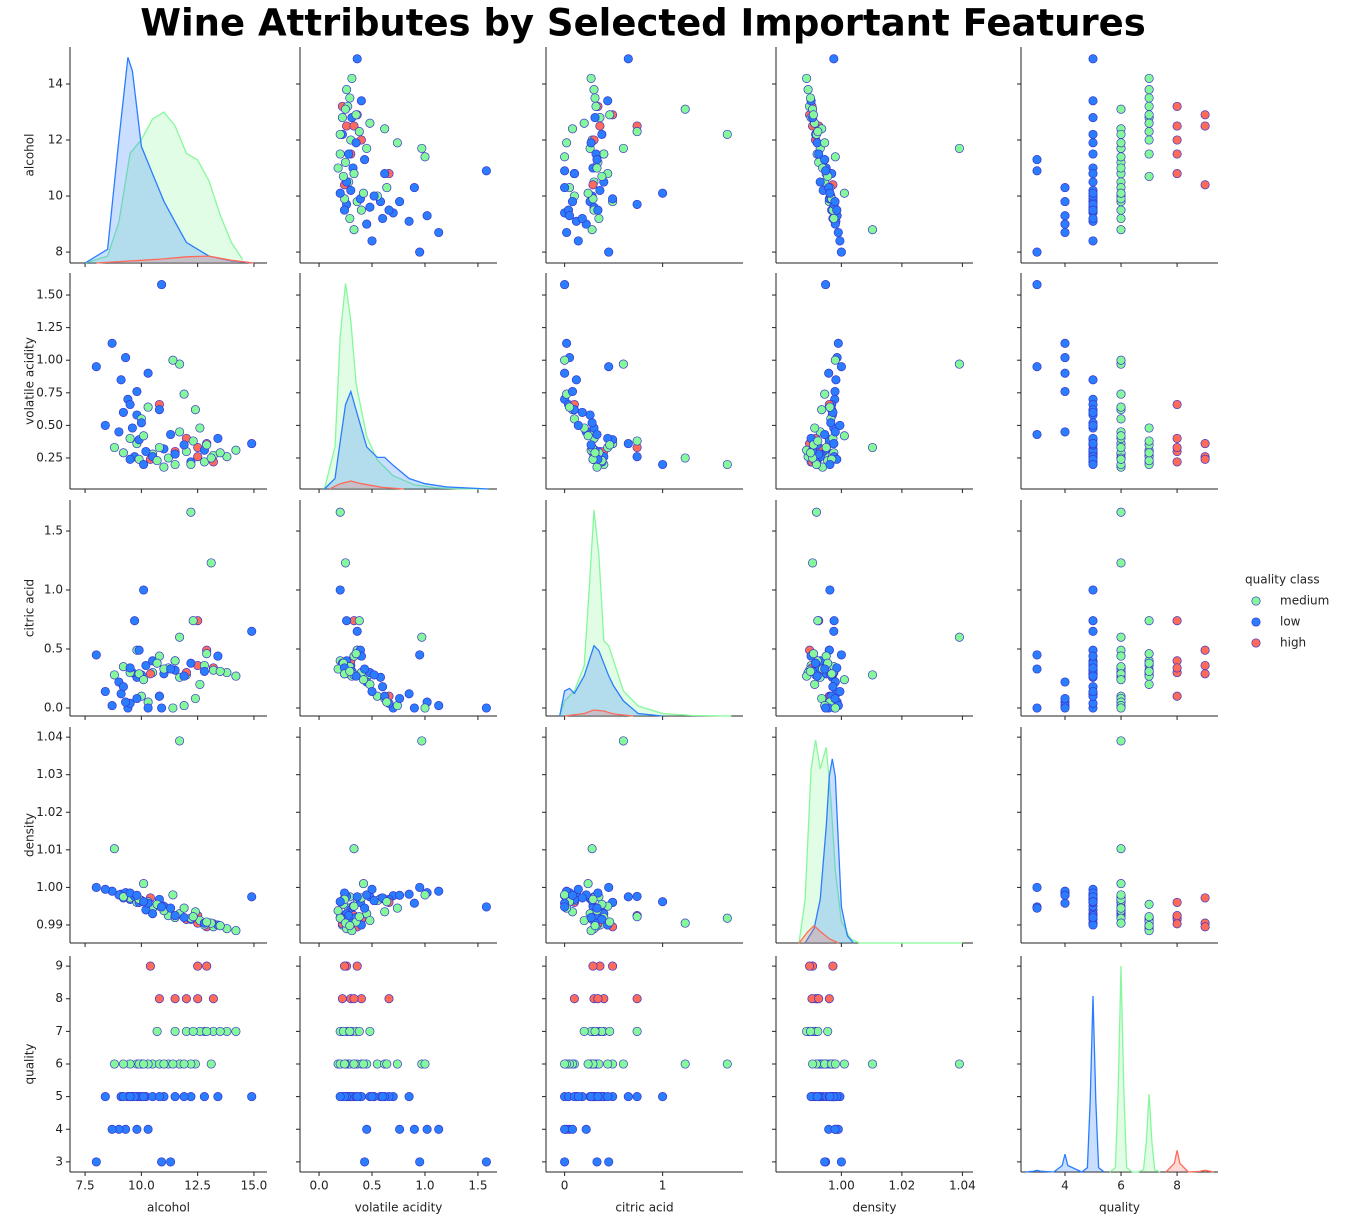  Describe the element at coordinates (53, 648) in the screenshot. I see `y-tick-label: 0.5` at that location.